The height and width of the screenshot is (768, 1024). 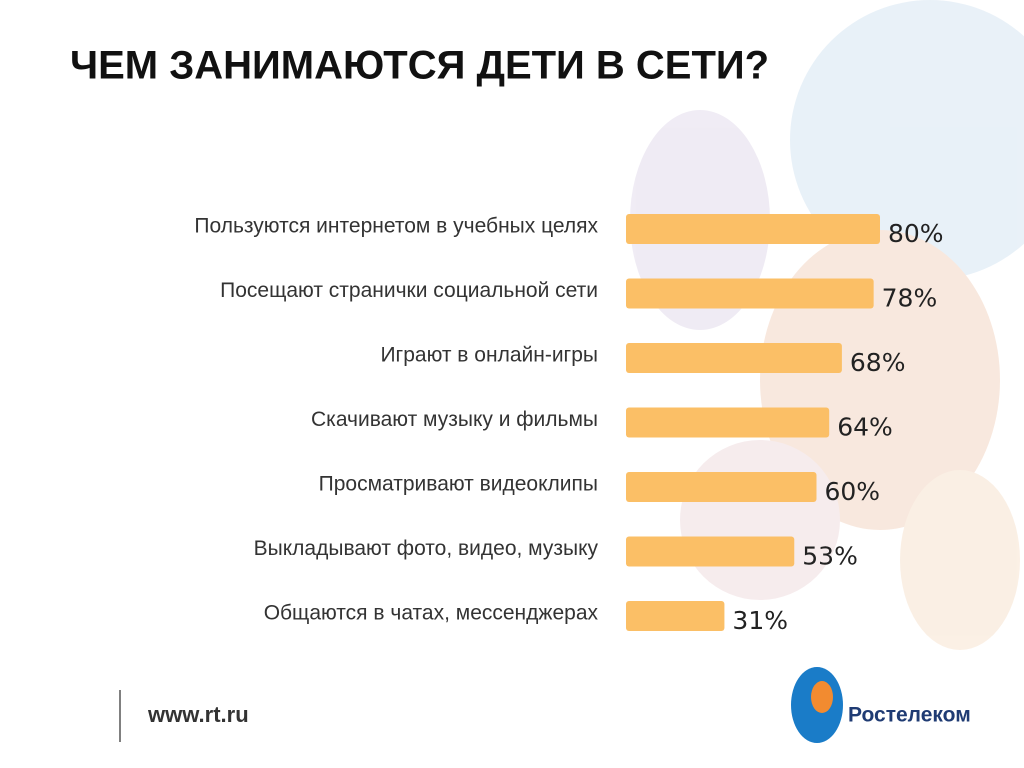 What do you see at coordinates (426, 548) in the screenshot?
I see `category-label: Выкладывают фото, видео, музыку` at bounding box center [426, 548].